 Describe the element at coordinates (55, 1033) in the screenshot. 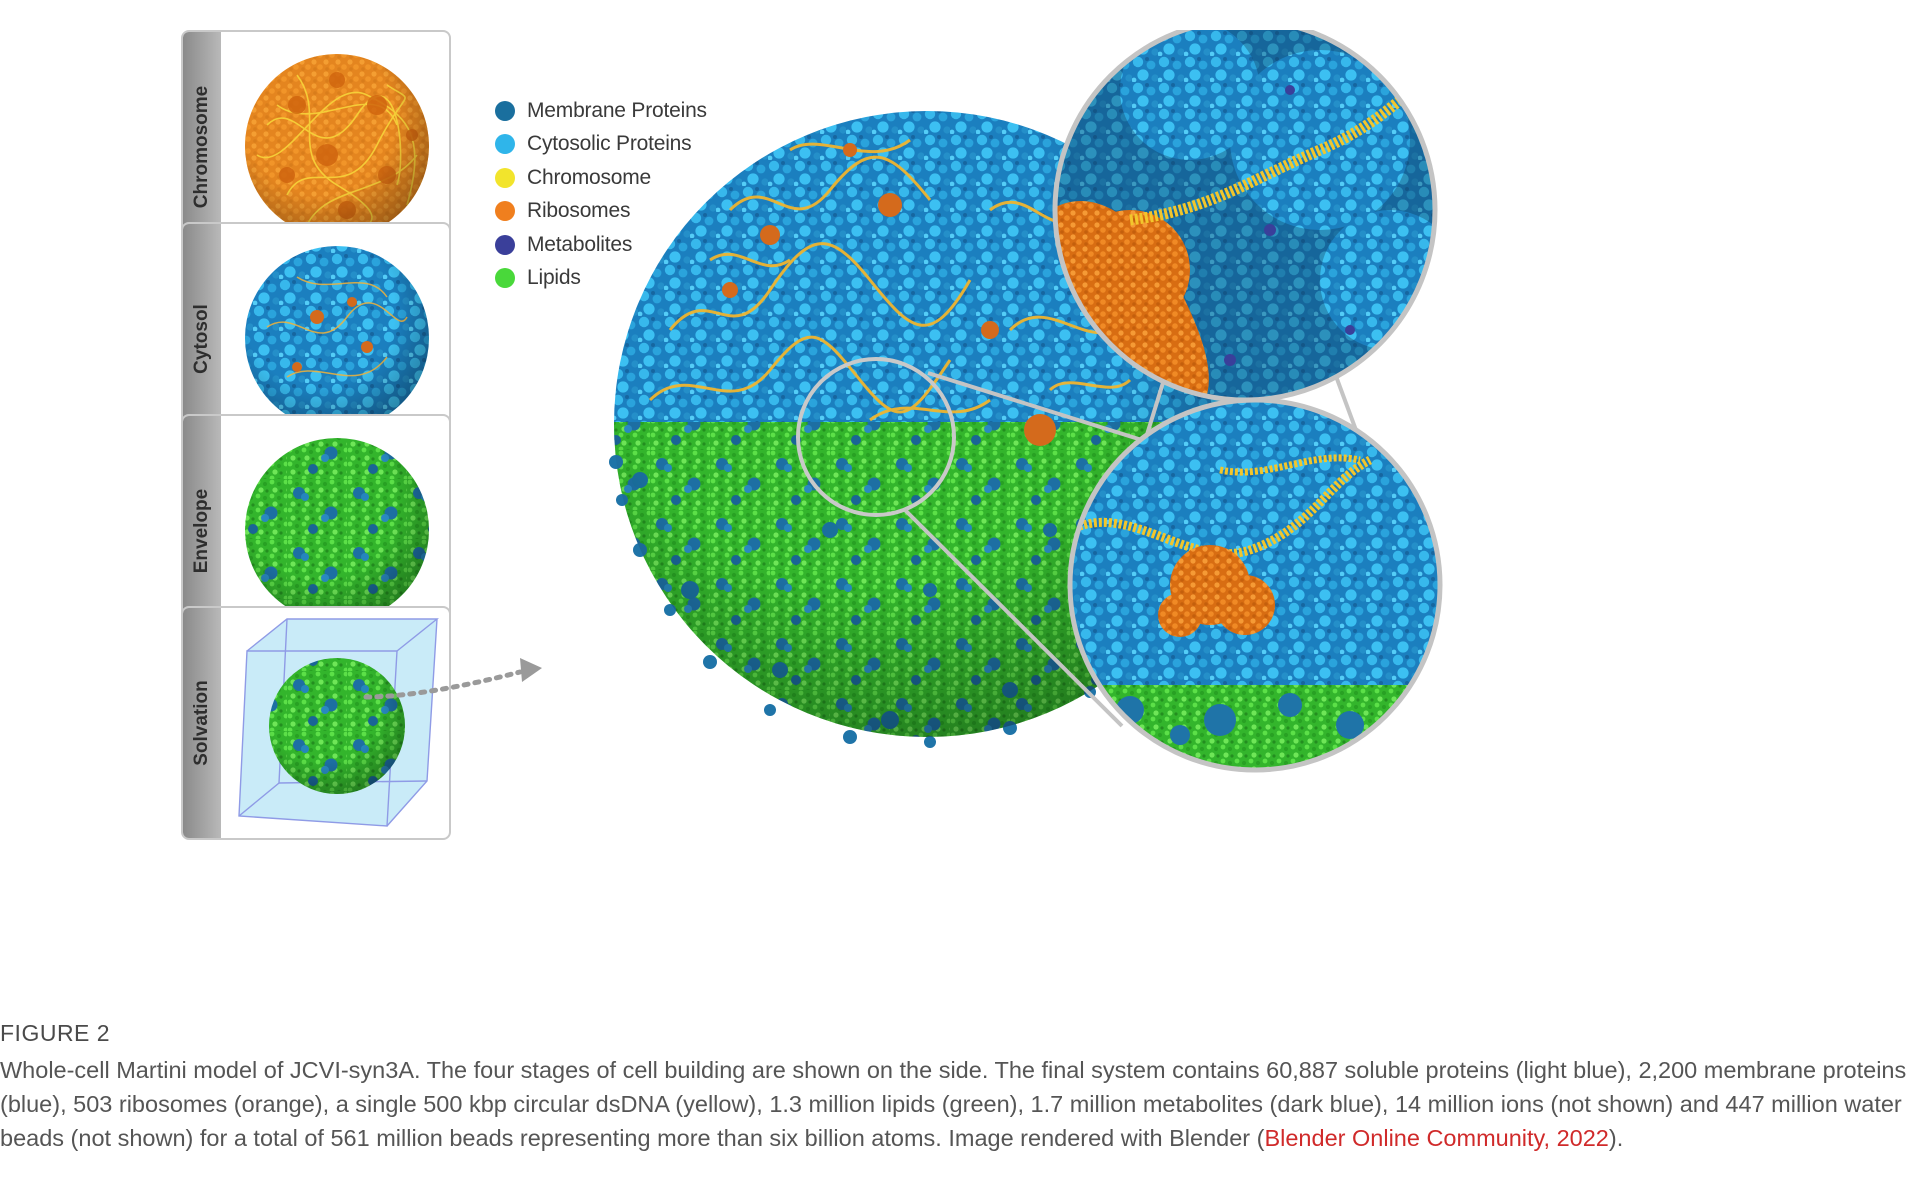

I see `figure-heading: FIGURE 2` at that location.